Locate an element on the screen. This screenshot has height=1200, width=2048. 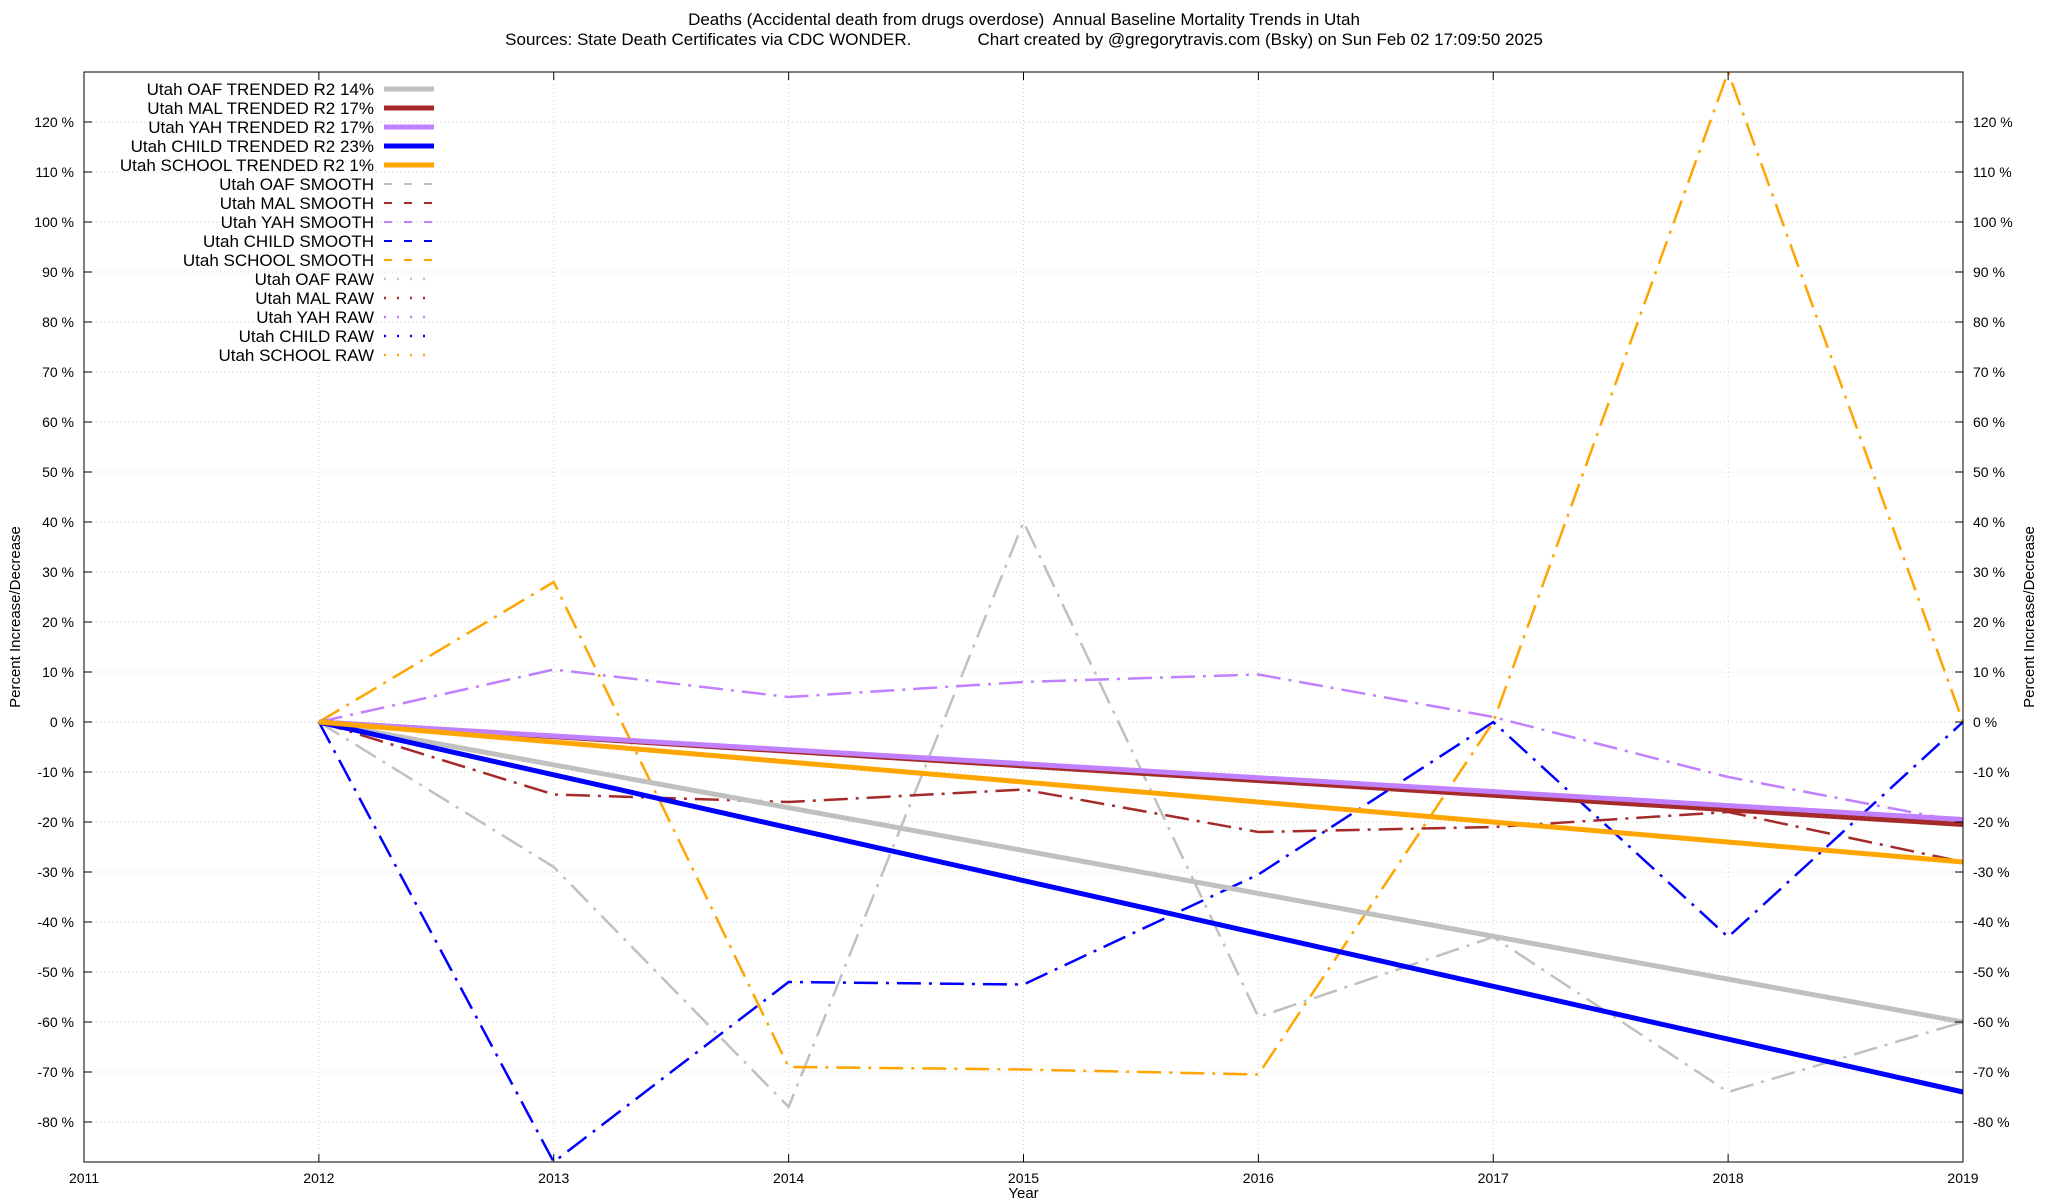
x-tick-label: 2016 is located at coordinates (1258, 1178).